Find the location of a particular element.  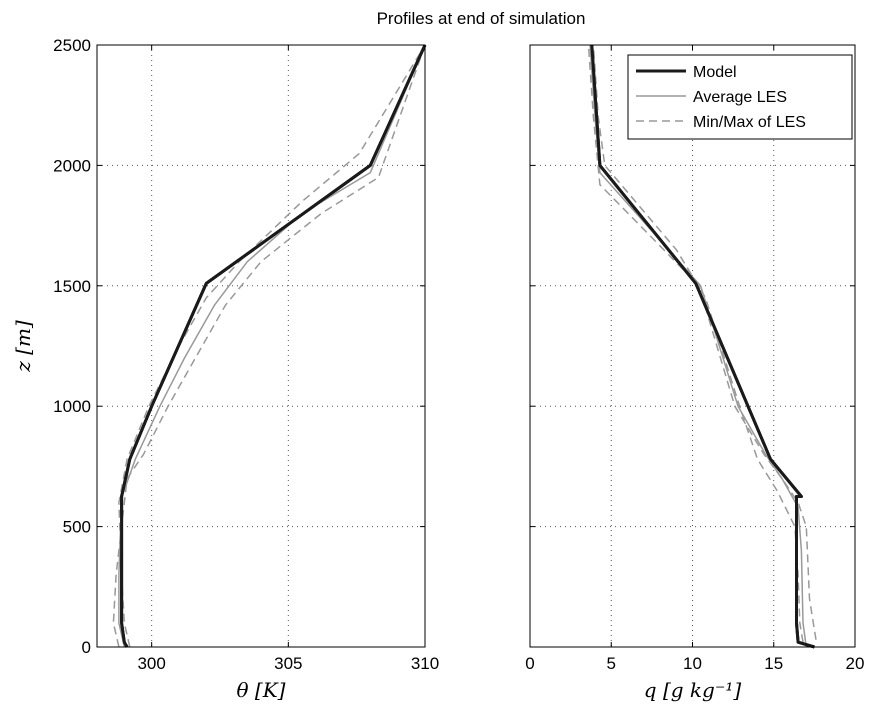

legend-box is located at coordinates (740, 97).